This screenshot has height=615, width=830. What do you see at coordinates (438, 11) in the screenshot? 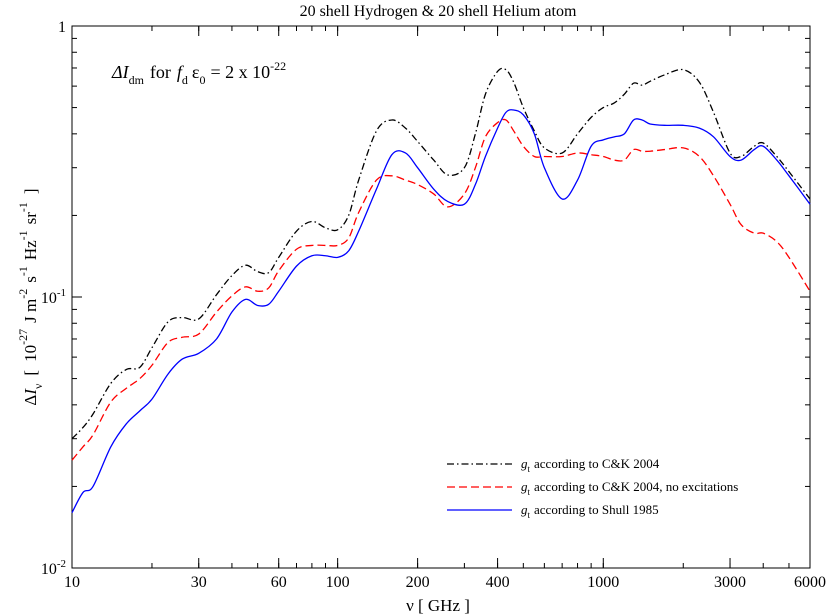
I see `chart-title: 20 shell Hydrogen & 20 shell Helium atom` at bounding box center [438, 11].